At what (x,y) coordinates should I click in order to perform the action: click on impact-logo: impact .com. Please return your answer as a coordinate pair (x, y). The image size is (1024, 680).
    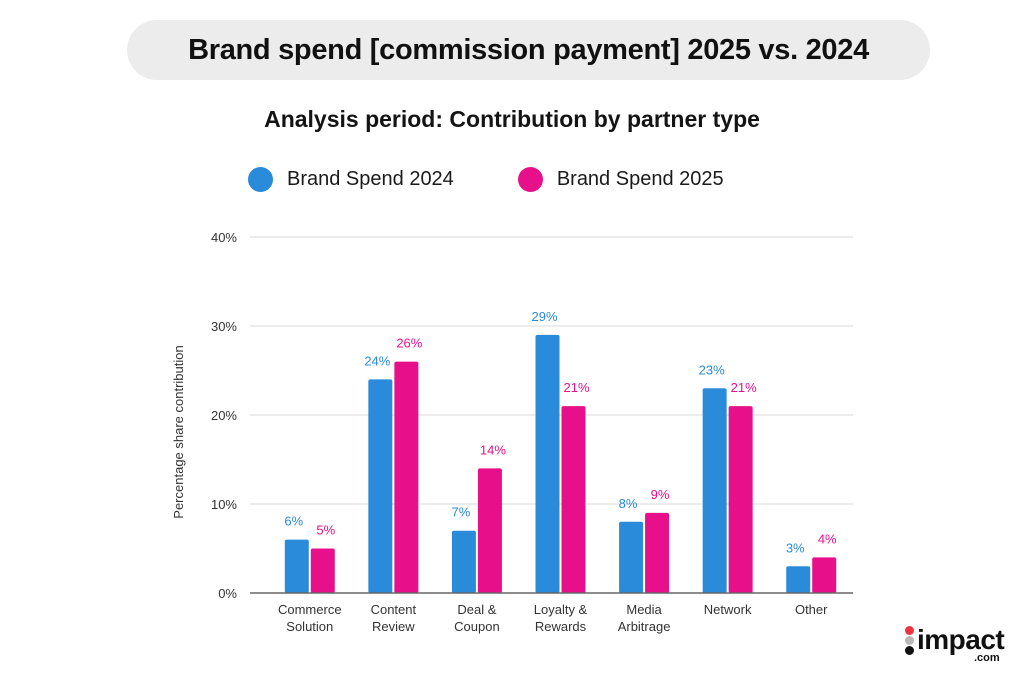
    Looking at the image, I should click on (956, 645).